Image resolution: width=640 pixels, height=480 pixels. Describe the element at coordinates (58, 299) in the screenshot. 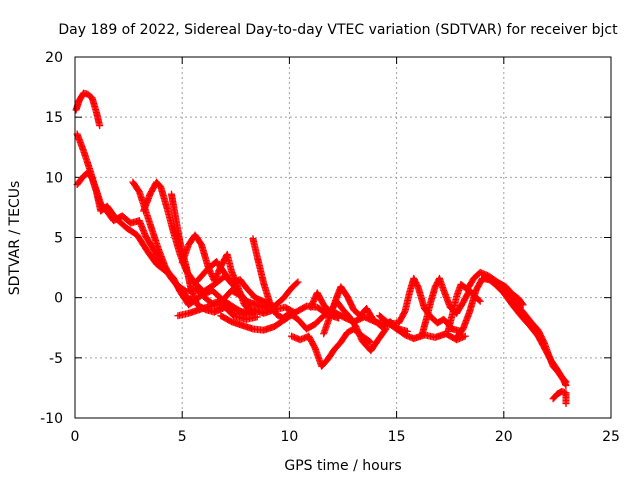

I see `y-tick-label: 0` at that location.